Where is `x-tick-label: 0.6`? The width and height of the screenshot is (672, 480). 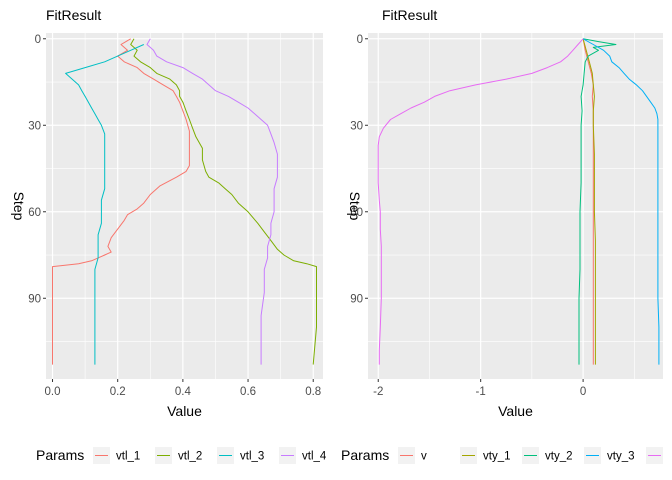
x-tick-label: 0.6 is located at coordinates (248, 392).